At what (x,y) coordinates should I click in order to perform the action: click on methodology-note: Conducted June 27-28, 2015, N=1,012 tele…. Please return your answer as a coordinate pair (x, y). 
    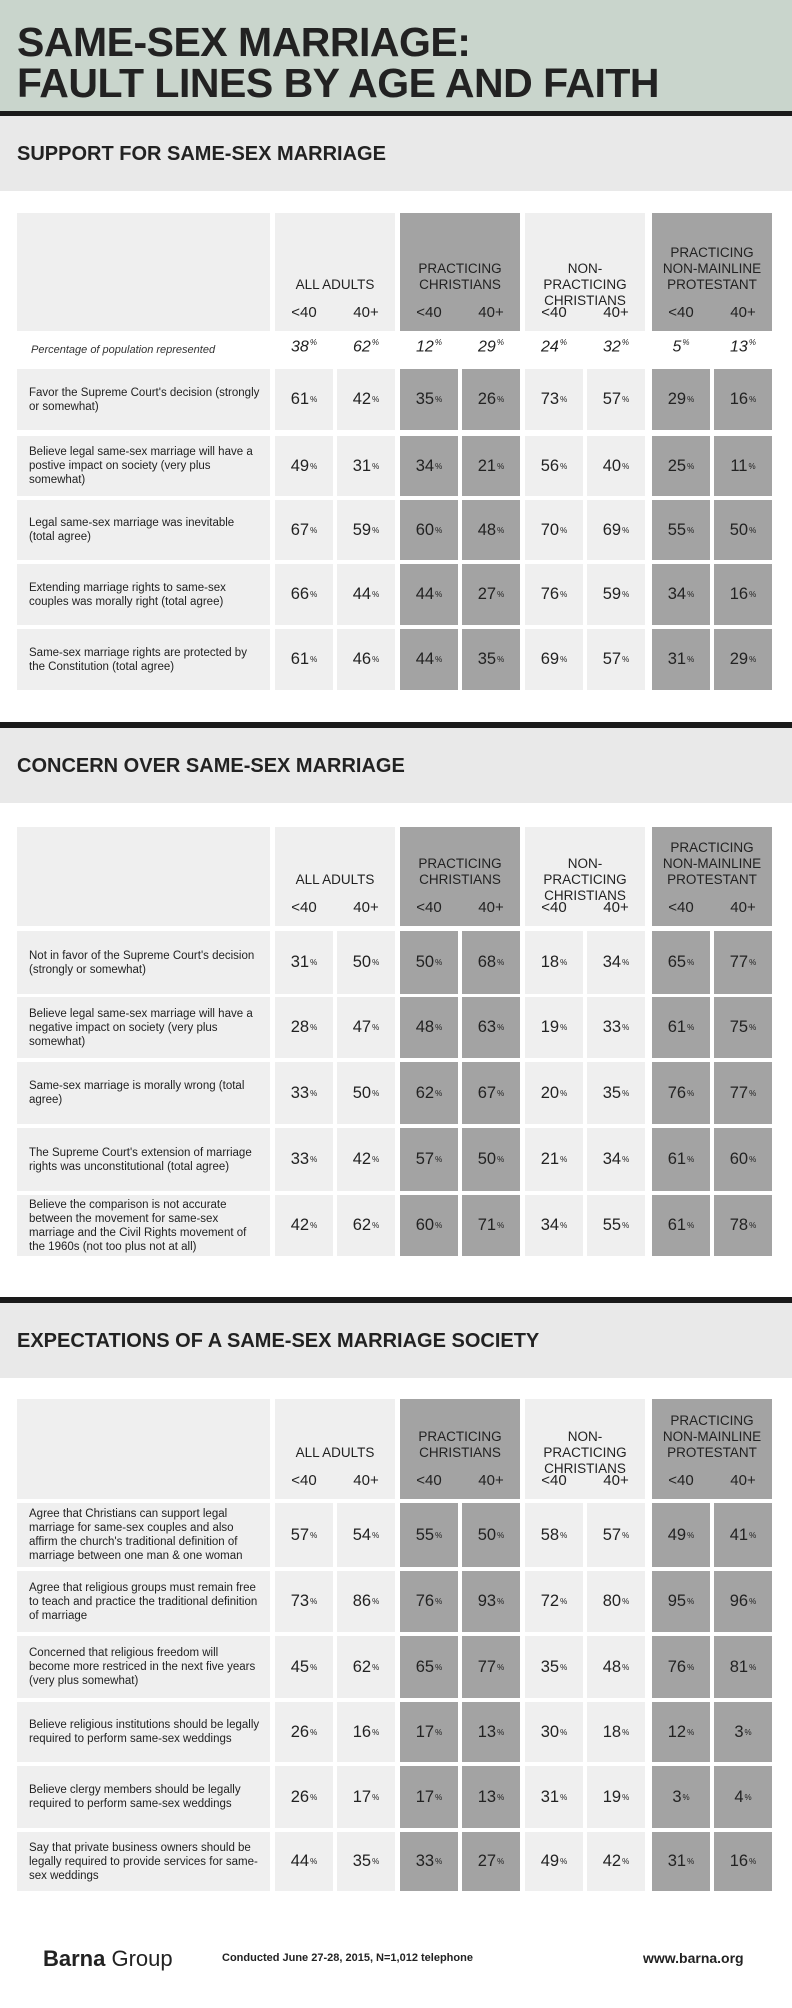
    Looking at the image, I should click on (347, 1958).